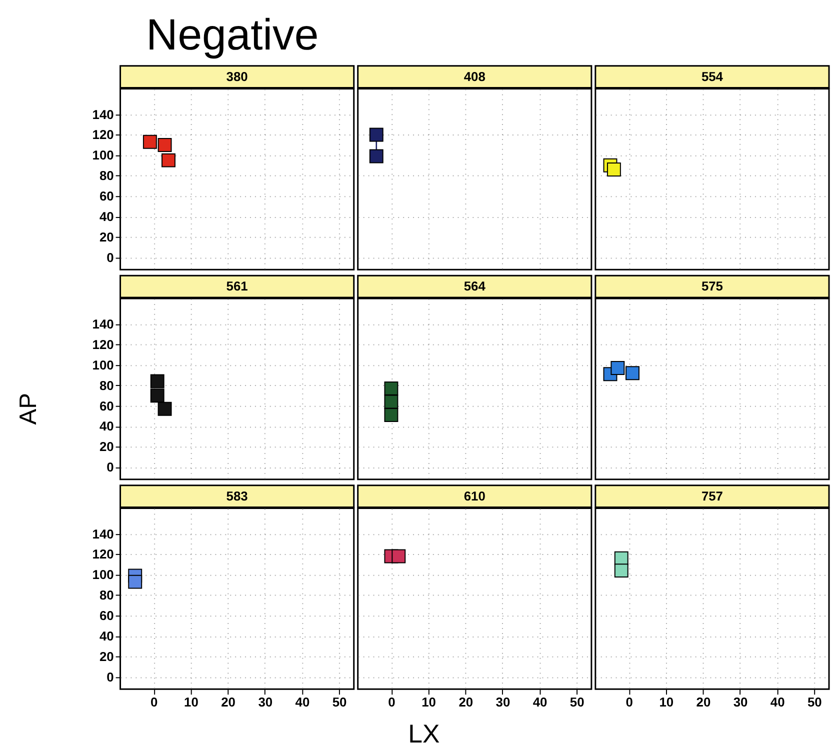  I want to click on text: 583, so click(237, 496).